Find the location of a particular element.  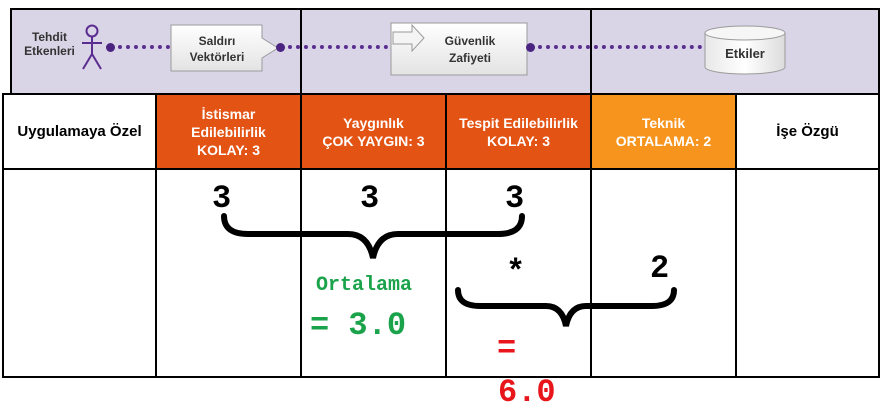

prevalence-value: 3 is located at coordinates (370, 198).